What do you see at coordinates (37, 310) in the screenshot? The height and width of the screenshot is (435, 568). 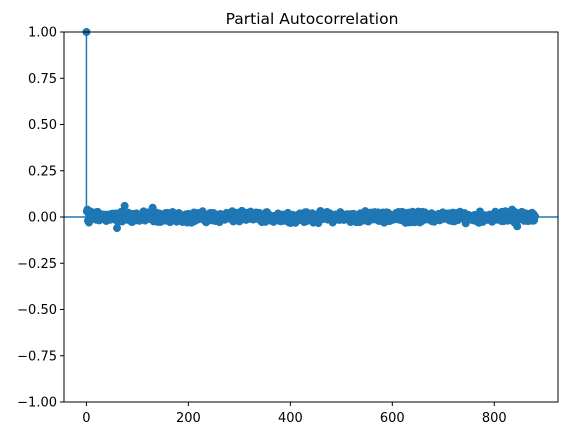 I see `y-tick-label: −0.50` at bounding box center [37, 310].